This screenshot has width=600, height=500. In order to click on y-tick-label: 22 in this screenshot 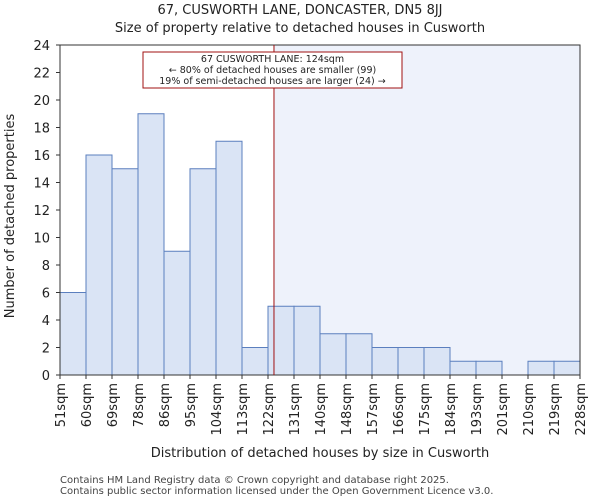, I will do `click(41, 74)`.